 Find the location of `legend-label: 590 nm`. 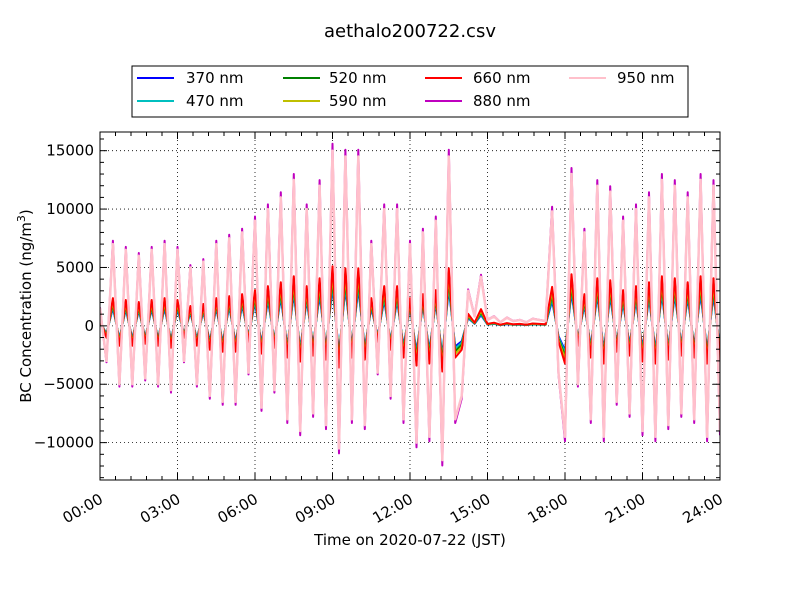

legend-label: 590 nm is located at coordinates (358, 101).